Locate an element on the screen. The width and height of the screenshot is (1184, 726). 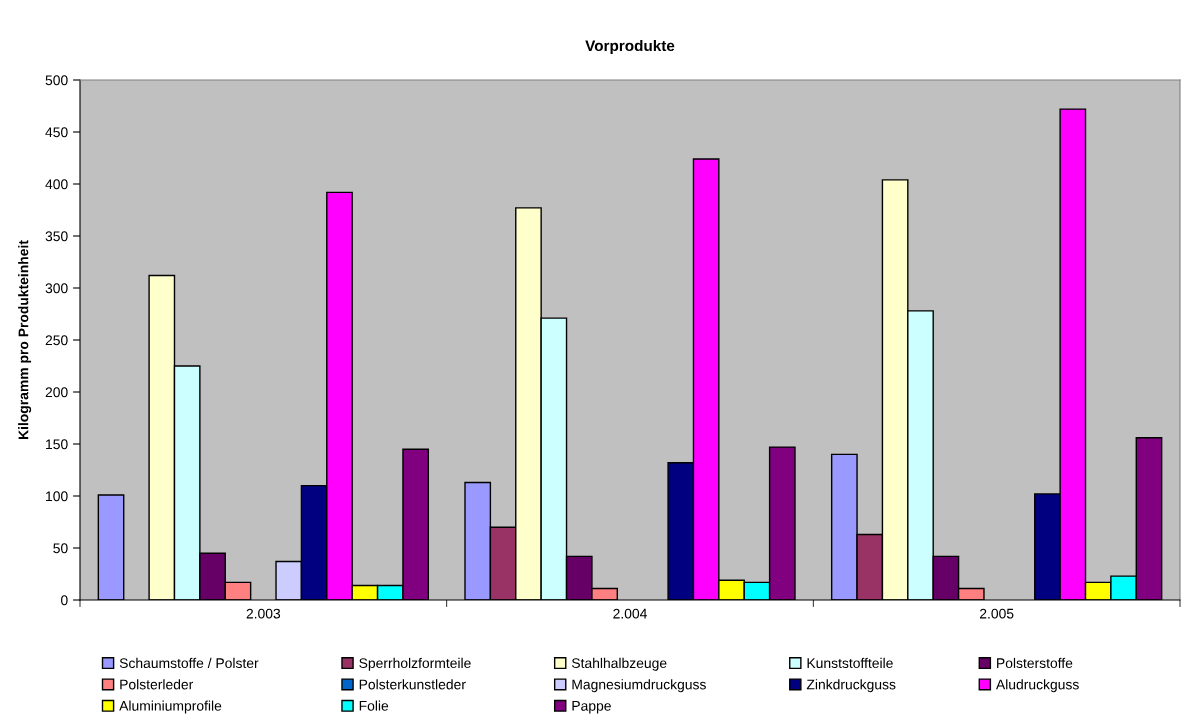
legend-label: Magnesiumdruckguss is located at coordinates (639, 686).